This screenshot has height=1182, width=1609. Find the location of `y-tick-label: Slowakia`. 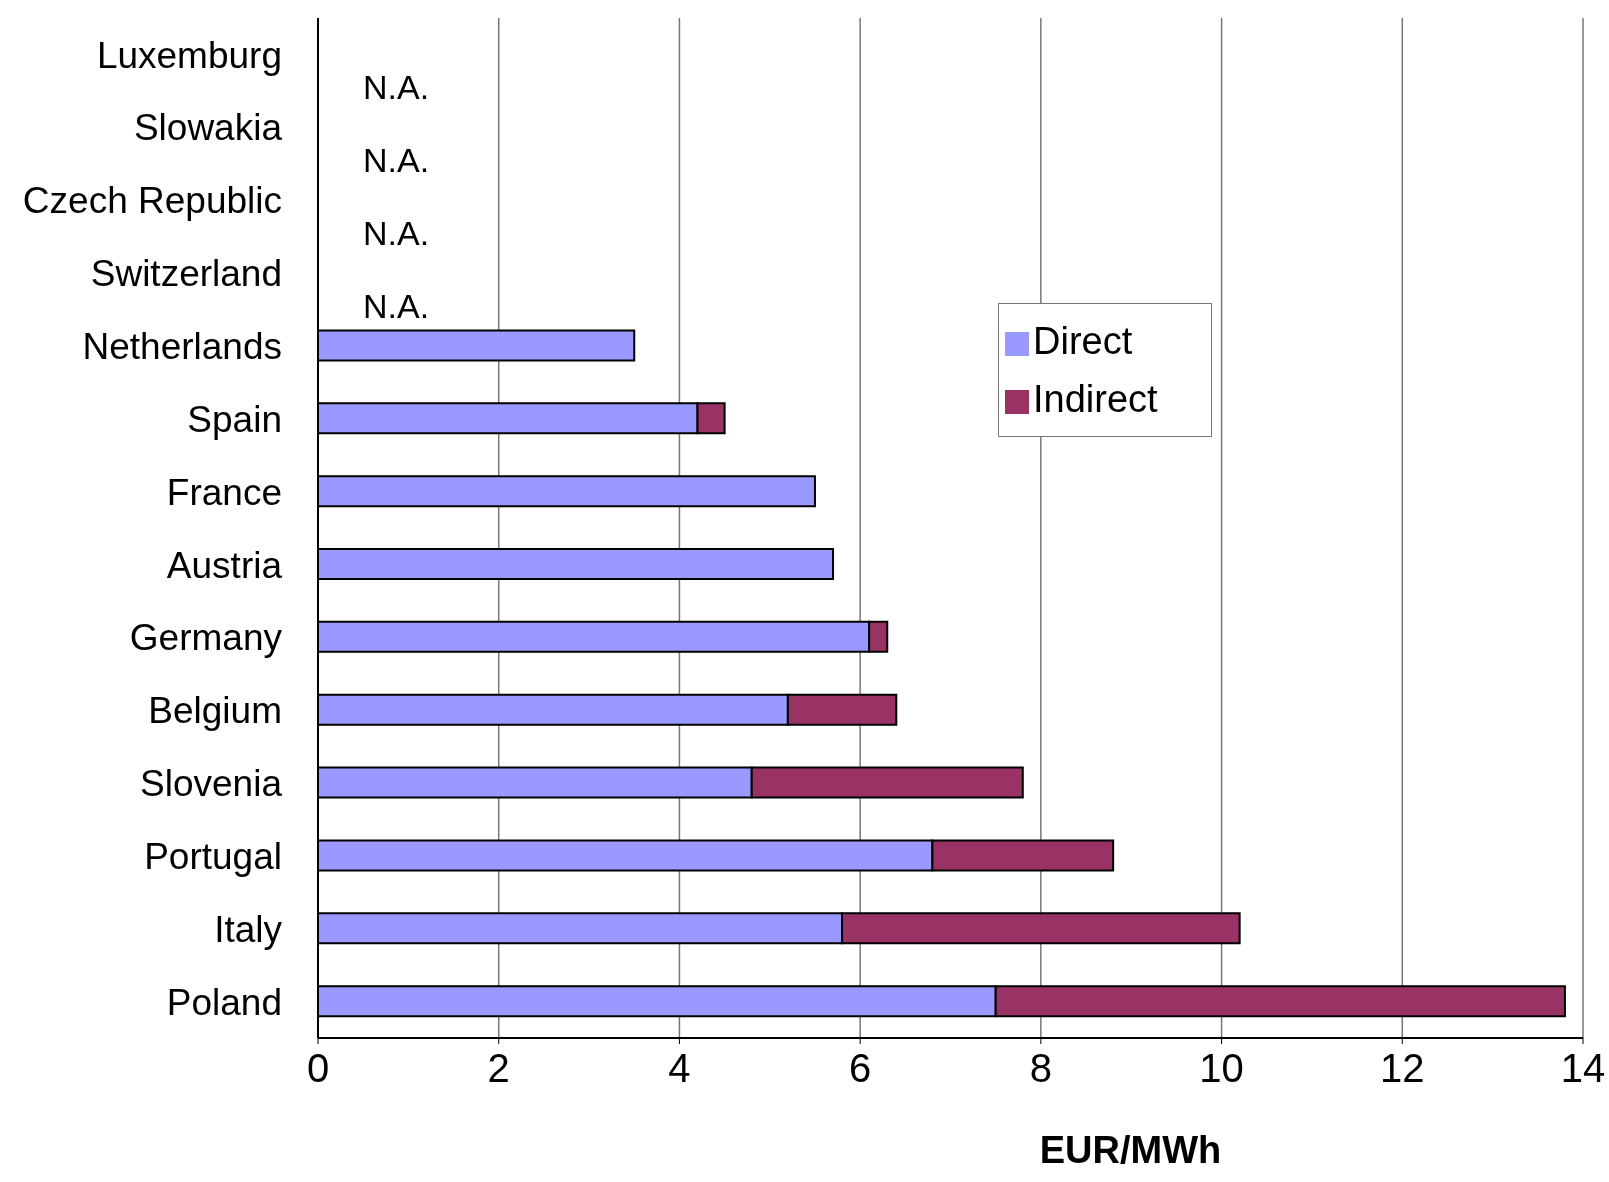

y-tick-label: Slowakia is located at coordinates (208, 128).